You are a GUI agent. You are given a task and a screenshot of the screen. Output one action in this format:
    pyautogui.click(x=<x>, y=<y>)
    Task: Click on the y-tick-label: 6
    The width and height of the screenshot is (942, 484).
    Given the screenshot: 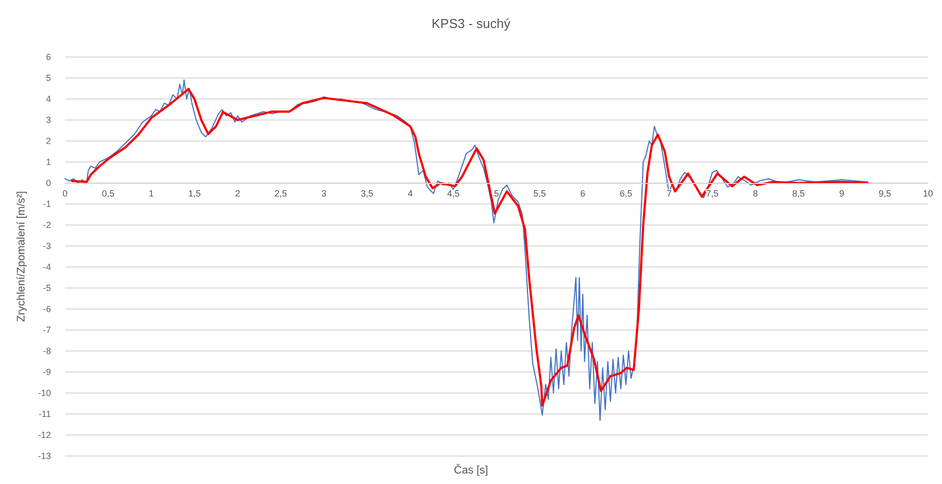 What is the action you would take?
    pyautogui.click(x=48, y=57)
    